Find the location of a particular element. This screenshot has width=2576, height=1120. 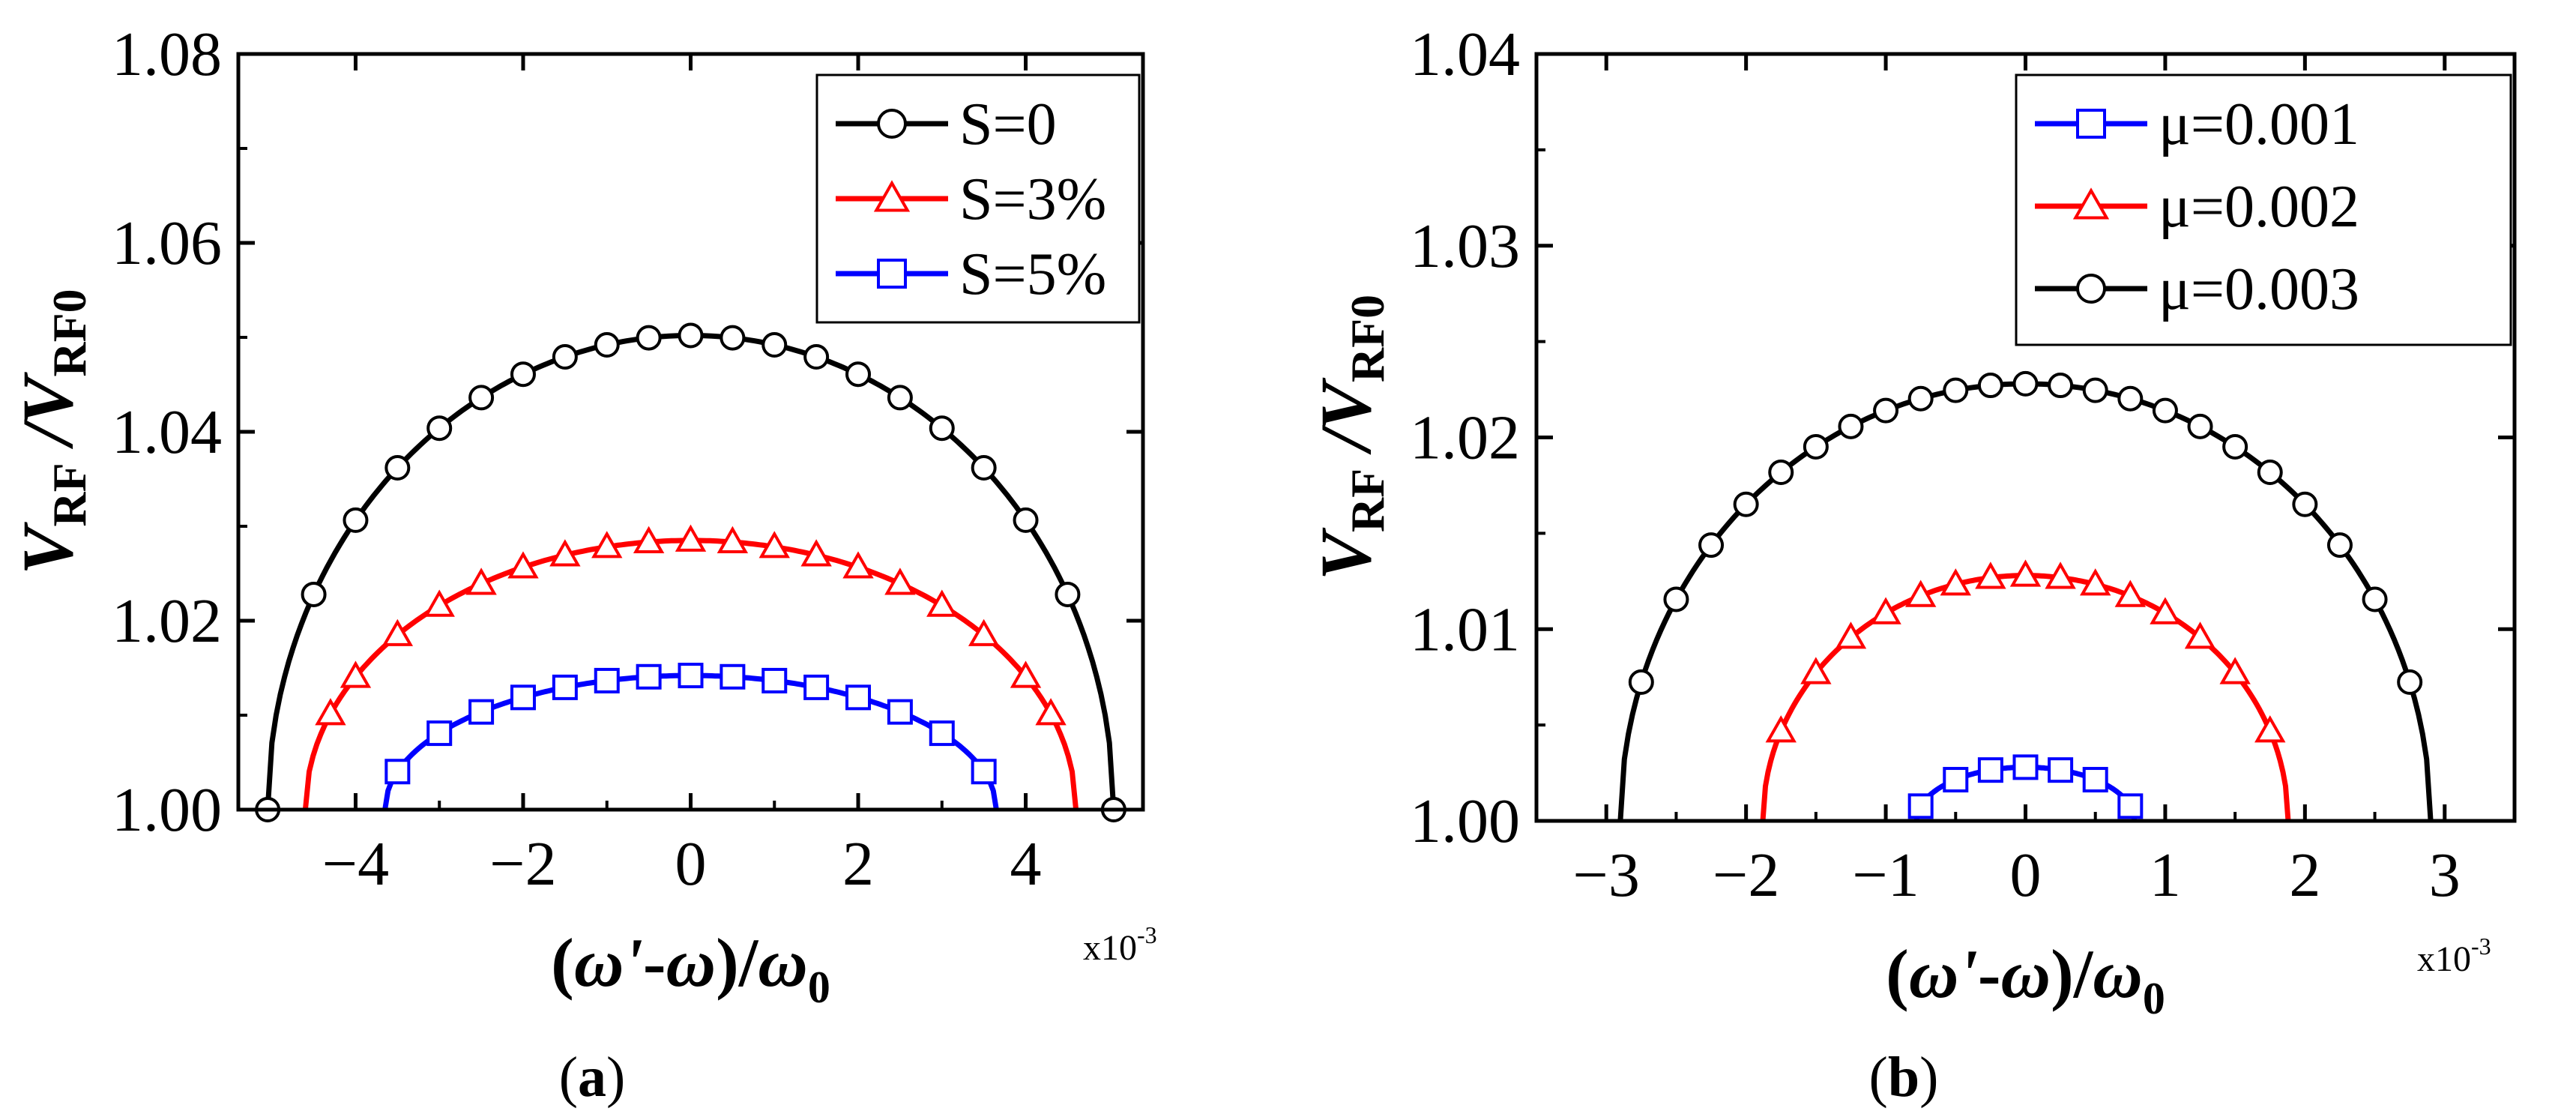

x-tick-label: −2 is located at coordinates (1746, 875).